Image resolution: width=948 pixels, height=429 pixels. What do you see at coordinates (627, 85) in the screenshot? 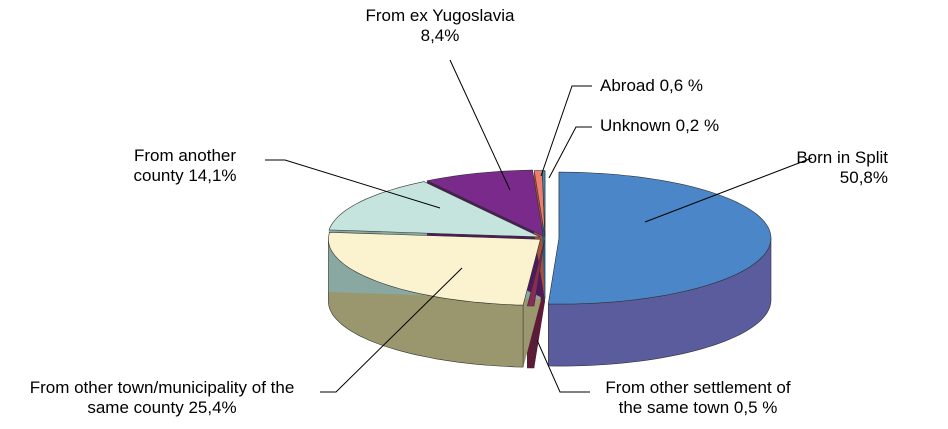
I see `category-label: Abroad` at bounding box center [627, 85].